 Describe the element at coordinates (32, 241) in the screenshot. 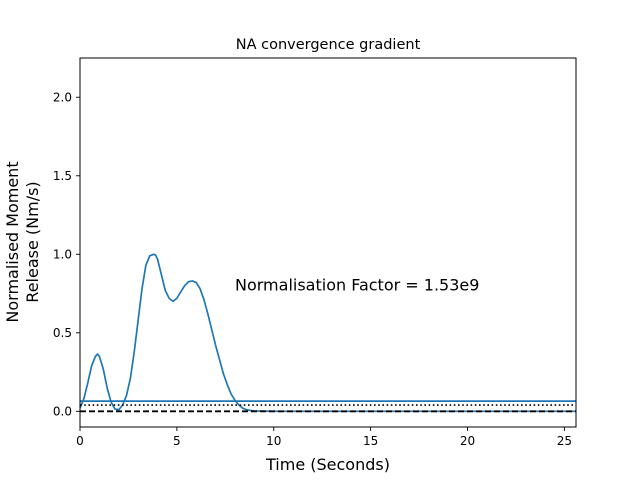

I see `y-axis-label-line-2: Release (Nm/s)` at that location.